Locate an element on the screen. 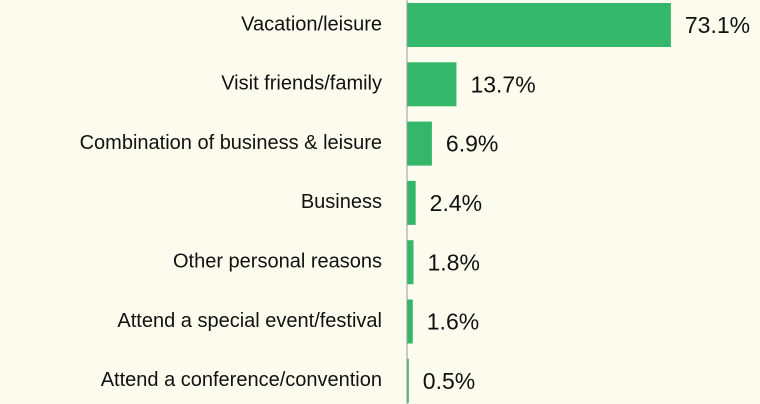 This screenshot has width=760, height=404. value-label: 1.8% is located at coordinates (453, 262).